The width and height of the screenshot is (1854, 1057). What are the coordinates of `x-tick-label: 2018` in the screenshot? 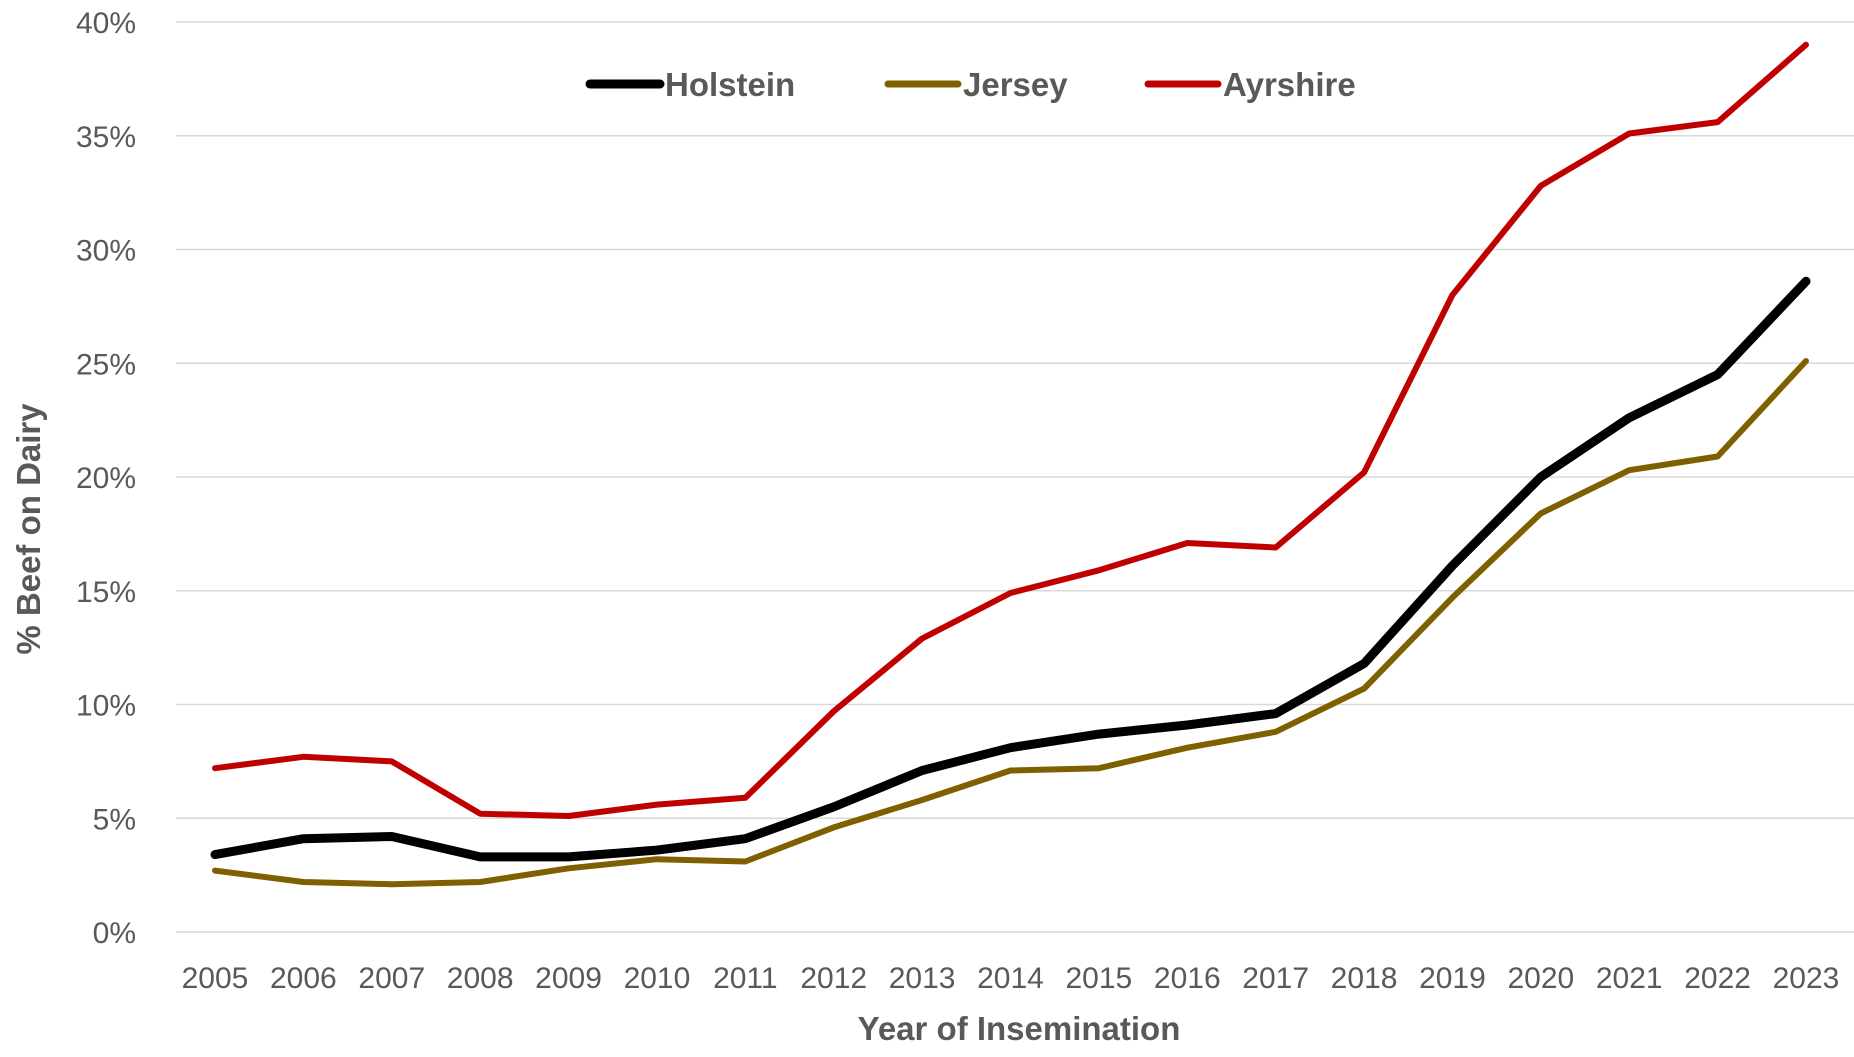 It's located at (1364, 978).